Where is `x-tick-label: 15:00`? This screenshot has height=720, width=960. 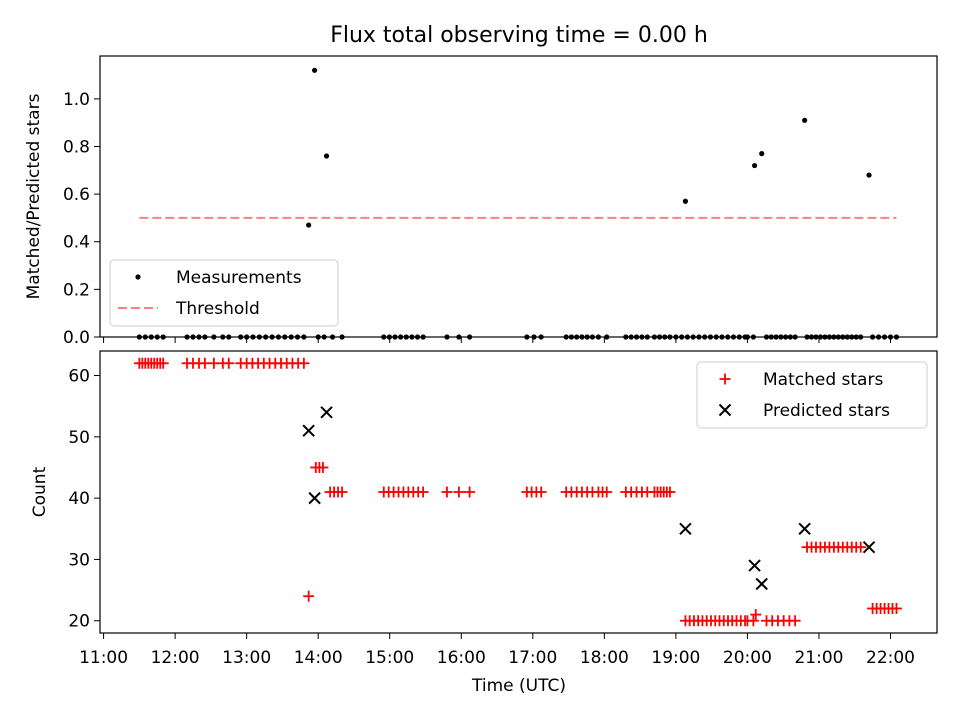
x-tick-label: 15:00 is located at coordinates (389, 658).